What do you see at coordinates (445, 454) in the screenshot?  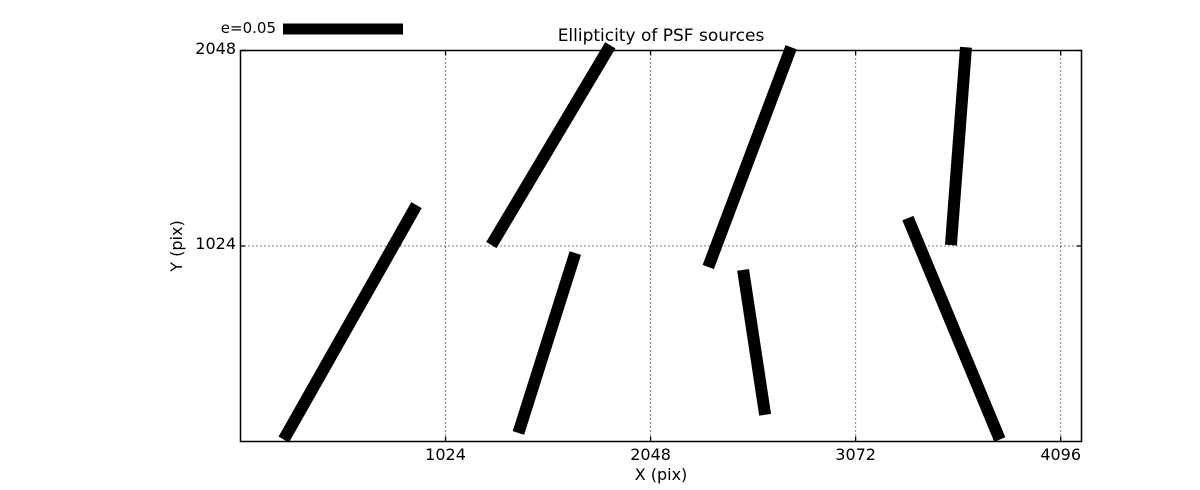 I see `x-tick-label: 1024` at bounding box center [445, 454].